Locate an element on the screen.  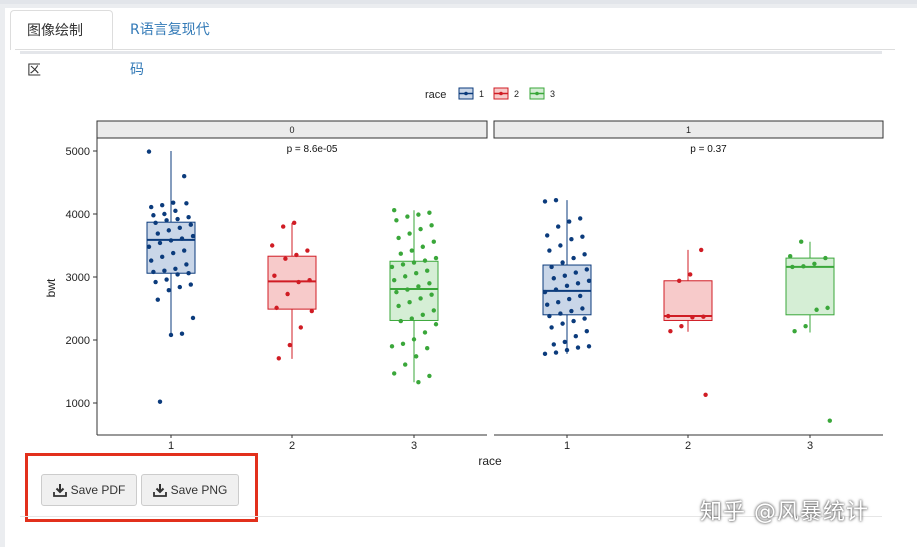
y-tick-label: 2000 is located at coordinates (78, 341).